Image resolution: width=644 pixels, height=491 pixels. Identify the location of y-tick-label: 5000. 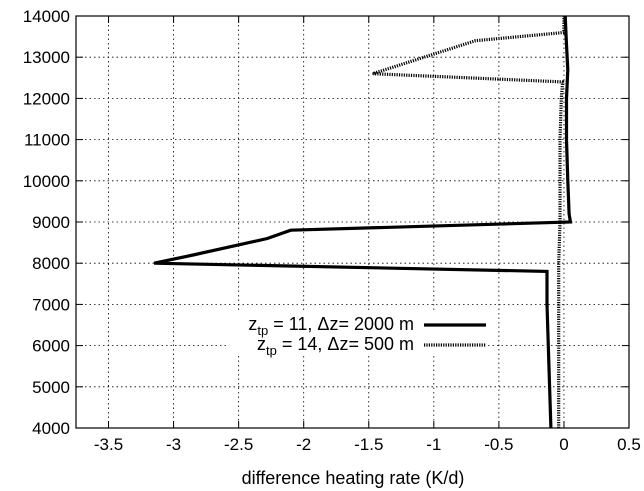
(51, 387).